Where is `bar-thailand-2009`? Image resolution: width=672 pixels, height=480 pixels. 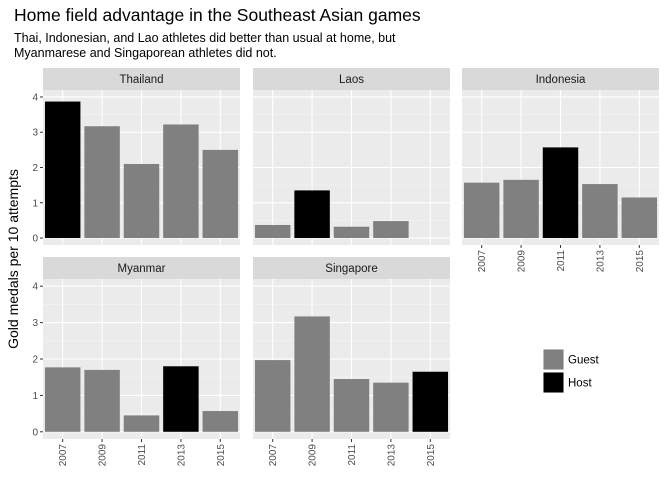 bar-thailand-2009 is located at coordinates (102, 182).